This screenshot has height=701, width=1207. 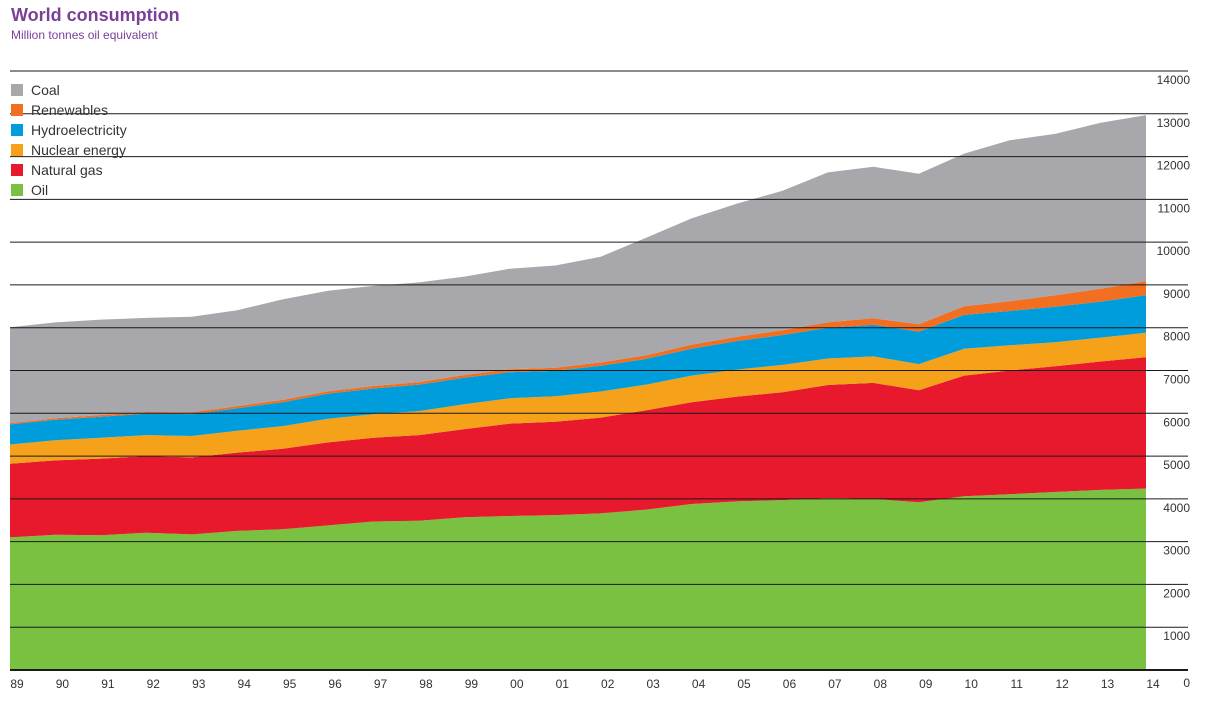 I want to click on legend-label: Coal, so click(x=45, y=90).